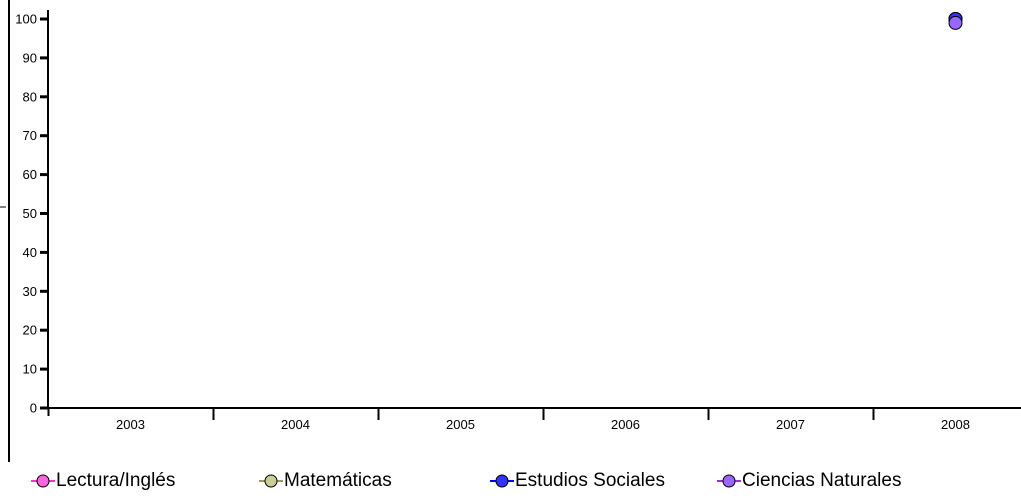  I want to click on legend-label: Matemáticas, so click(338, 480).